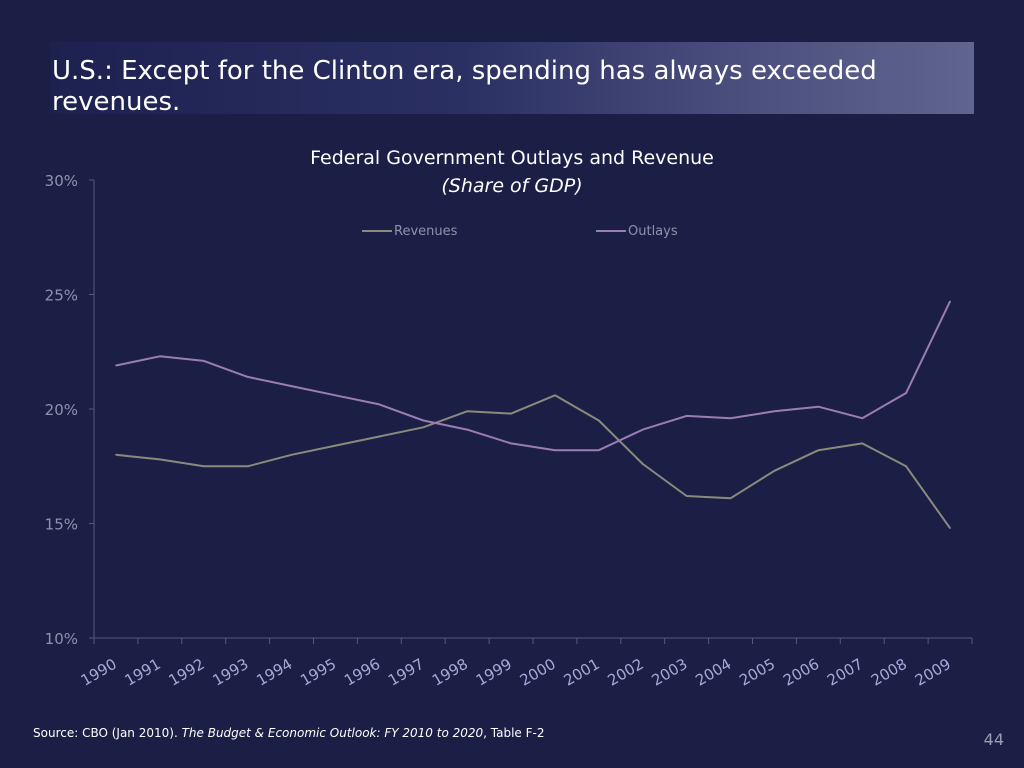 Image resolution: width=1024 pixels, height=768 pixels. What do you see at coordinates (61, 410) in the screenshot?
I see `y-tick-label: 20%` at bounding box center [61, 410].